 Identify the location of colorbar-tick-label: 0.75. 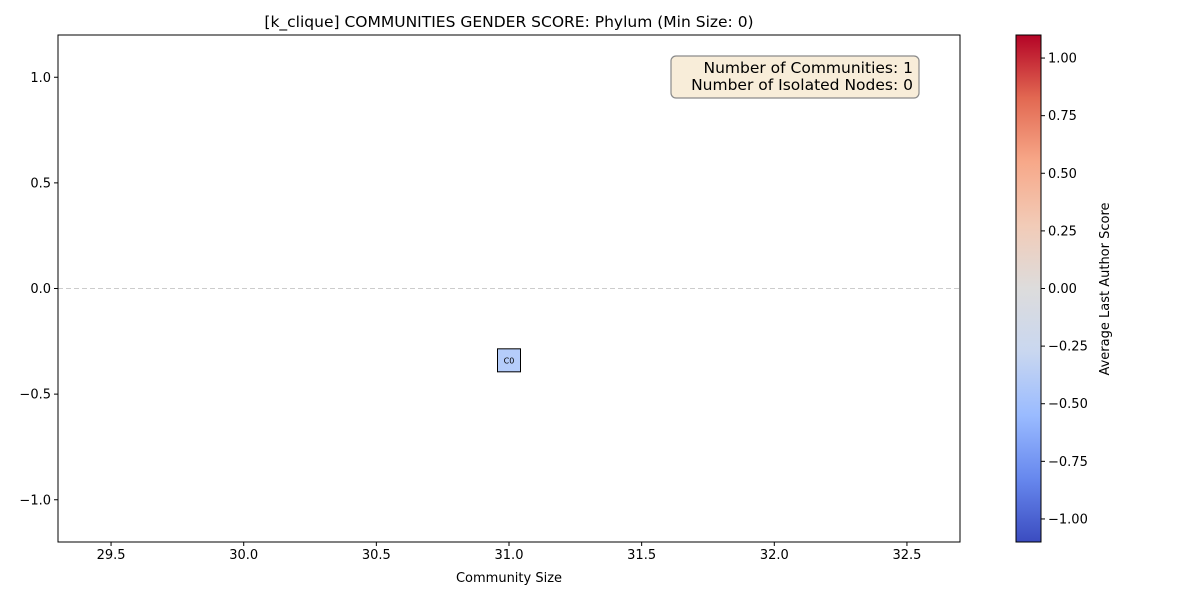
(1062, 116).